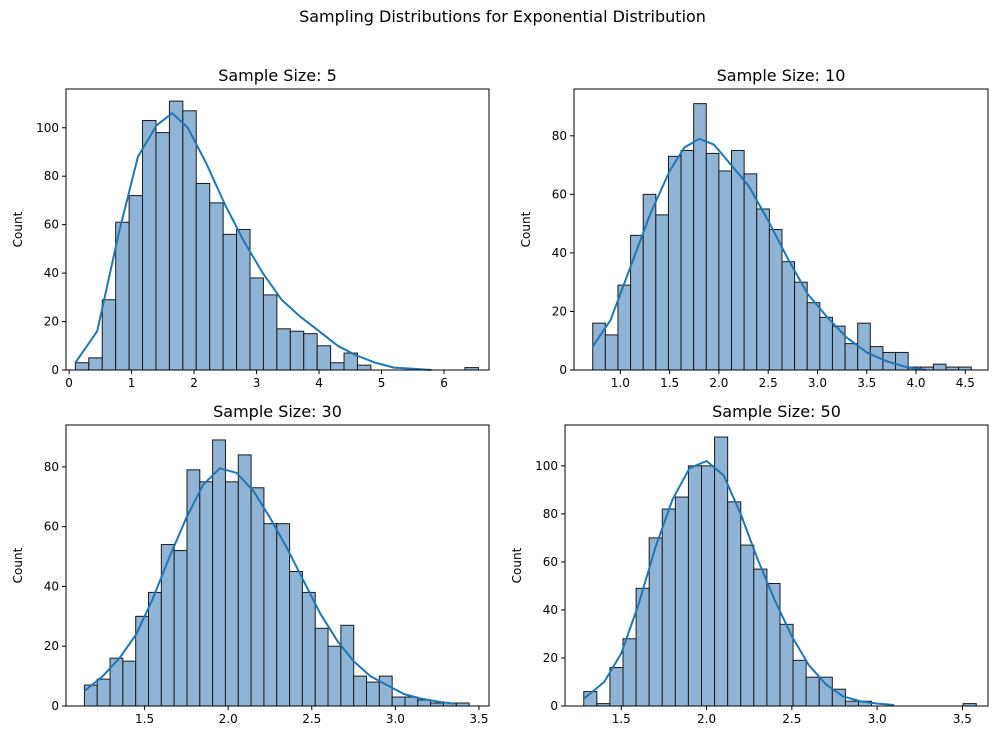  I want to click on subplot-title: Sample Size: 10, so click(781, 75).